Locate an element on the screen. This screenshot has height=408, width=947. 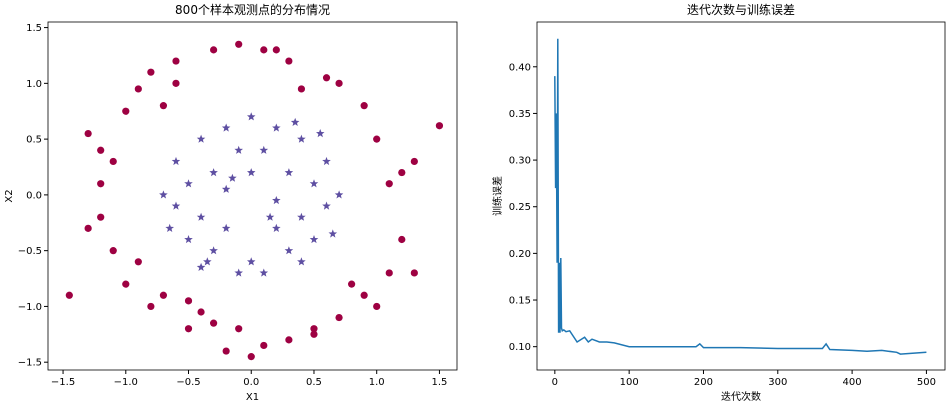
x-tick-label: 500 is located at coordinates (926, 382).